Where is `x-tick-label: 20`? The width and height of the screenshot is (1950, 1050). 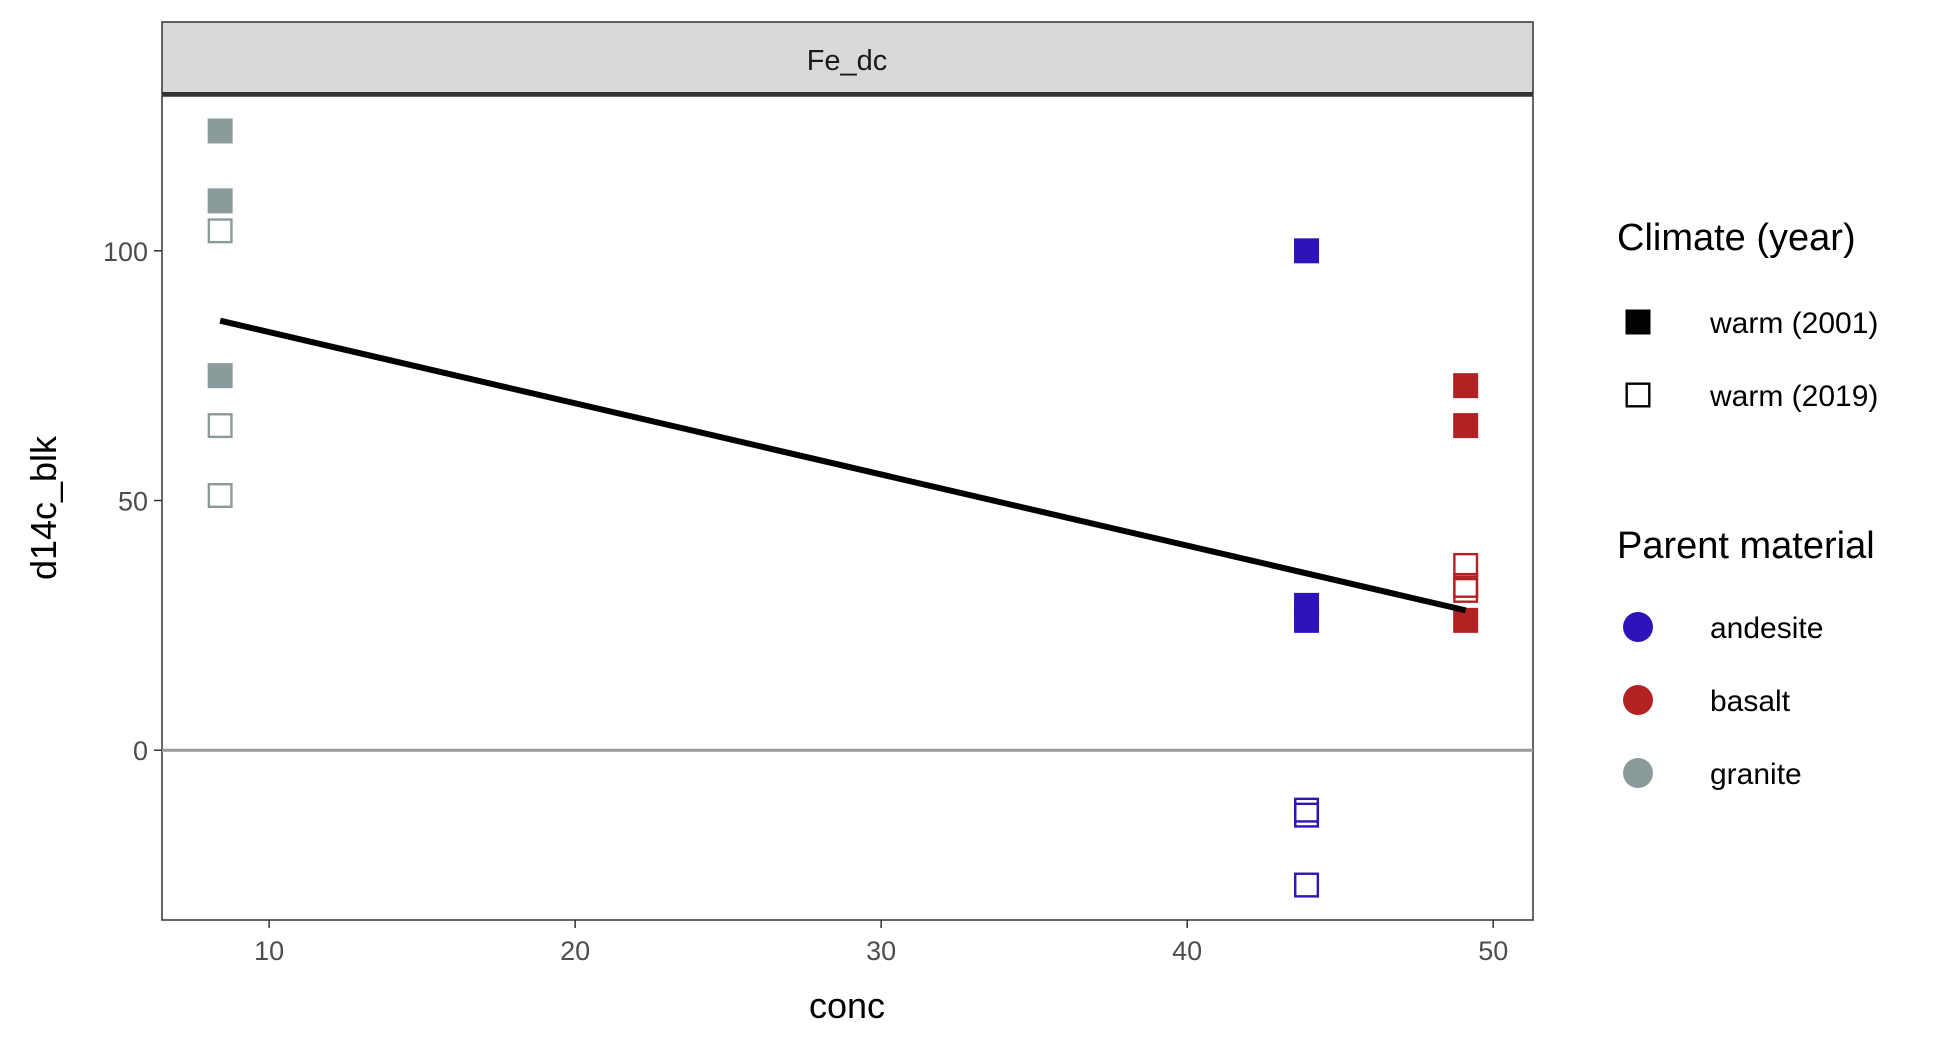 x-tick-label: 20 is located at coordinates (575, 951).